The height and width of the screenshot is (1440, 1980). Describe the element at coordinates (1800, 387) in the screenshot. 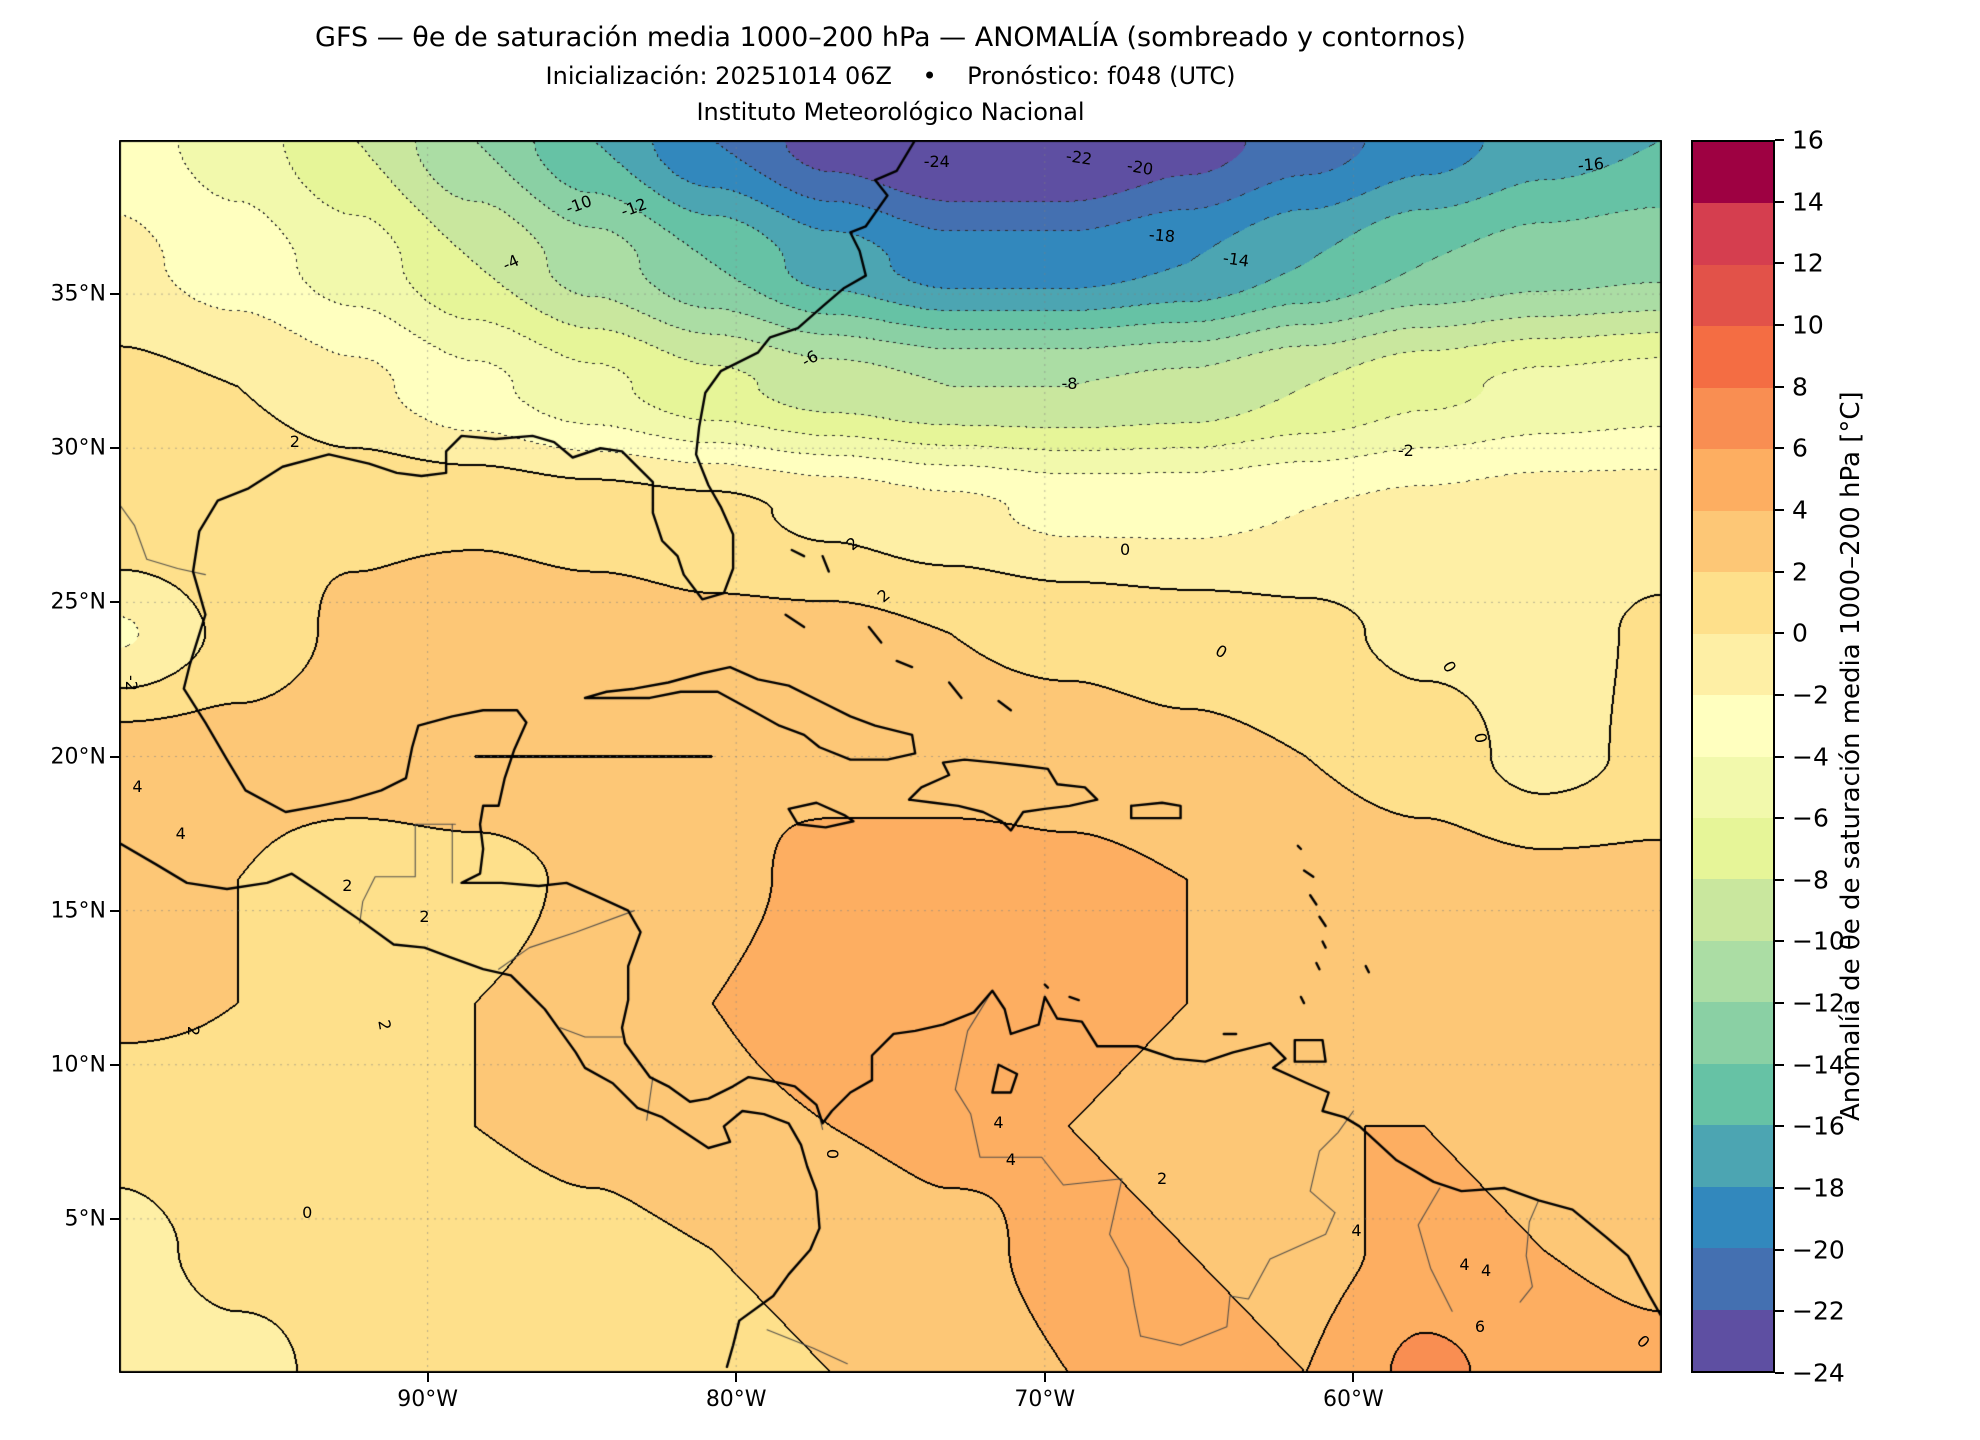

I see `colorbar-tick-label: 8` at that location.